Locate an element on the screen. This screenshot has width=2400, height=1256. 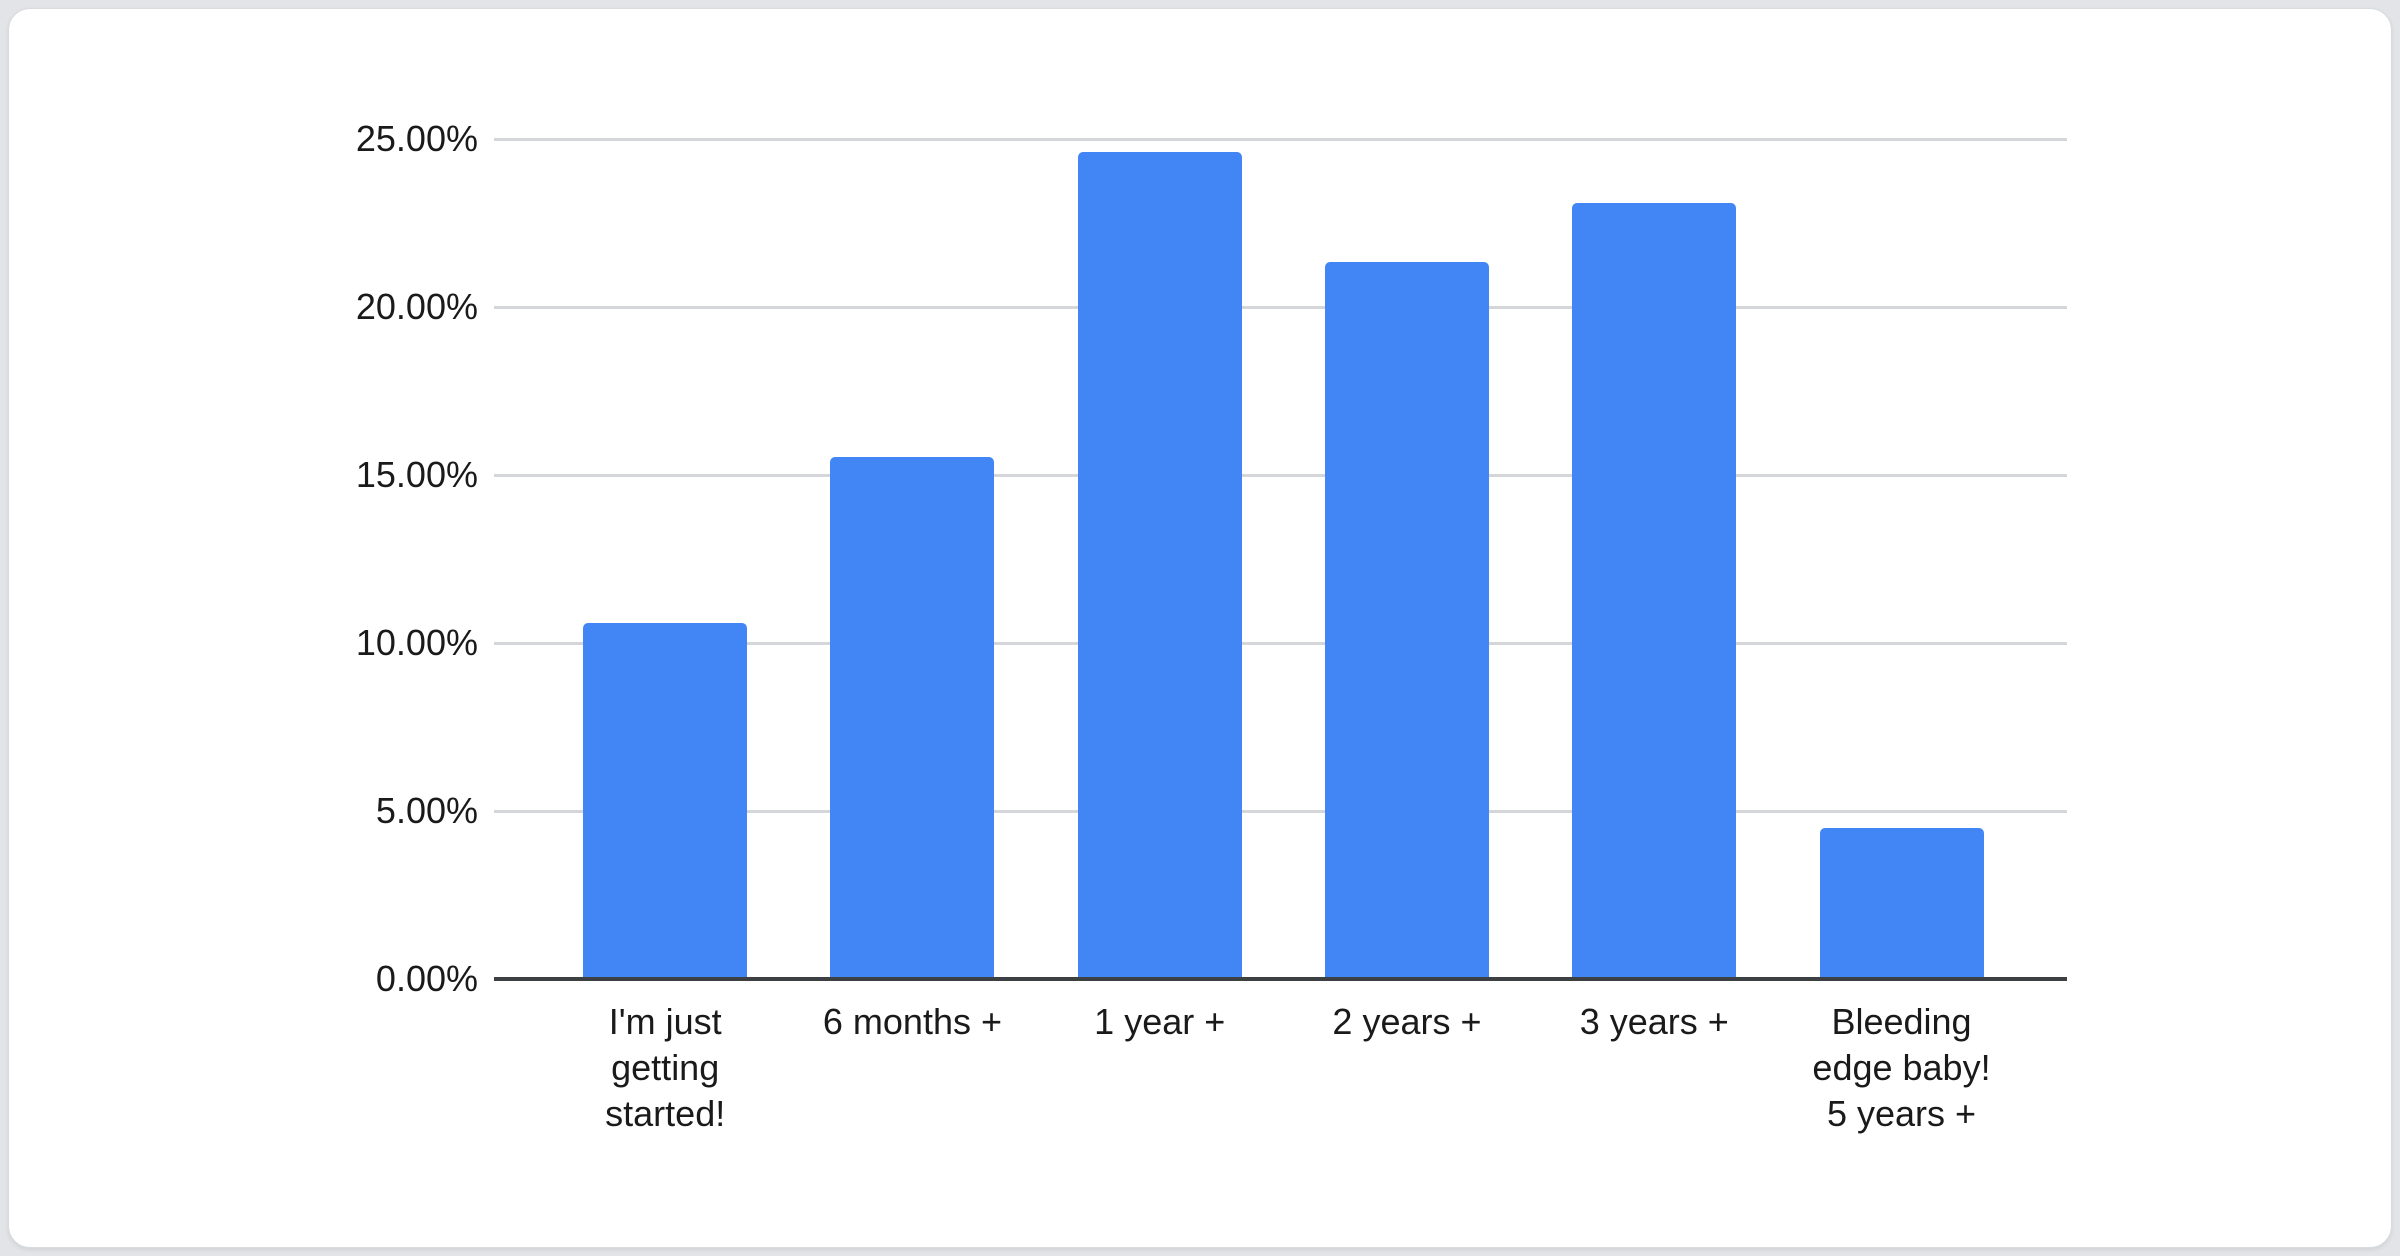
x-axis-category-label: I'm just getting started! is located at coordinates (665, 1067).